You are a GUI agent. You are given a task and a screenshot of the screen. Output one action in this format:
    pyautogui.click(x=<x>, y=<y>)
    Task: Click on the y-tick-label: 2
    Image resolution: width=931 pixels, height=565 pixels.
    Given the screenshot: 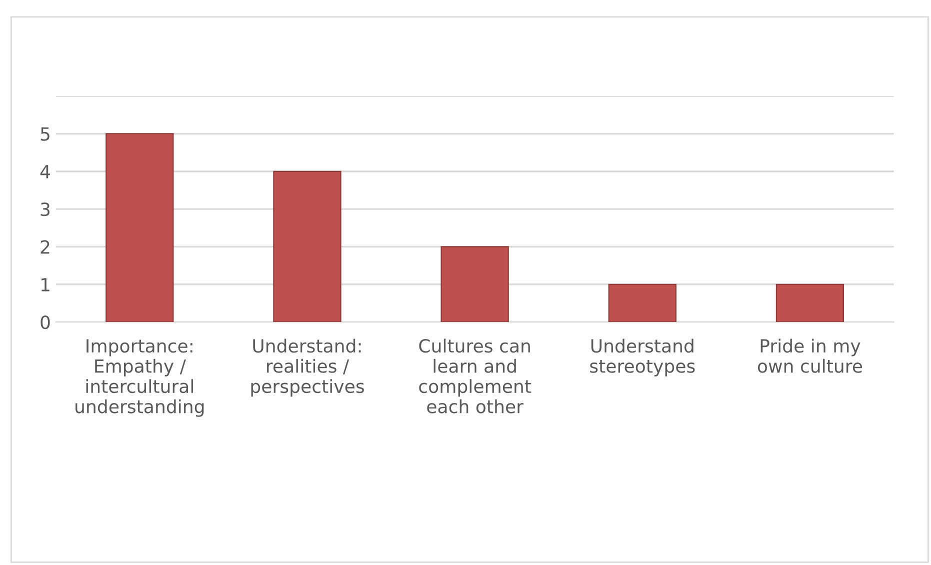 What is the action you would take?
    pyautogui.click(x=45, y=247)
    